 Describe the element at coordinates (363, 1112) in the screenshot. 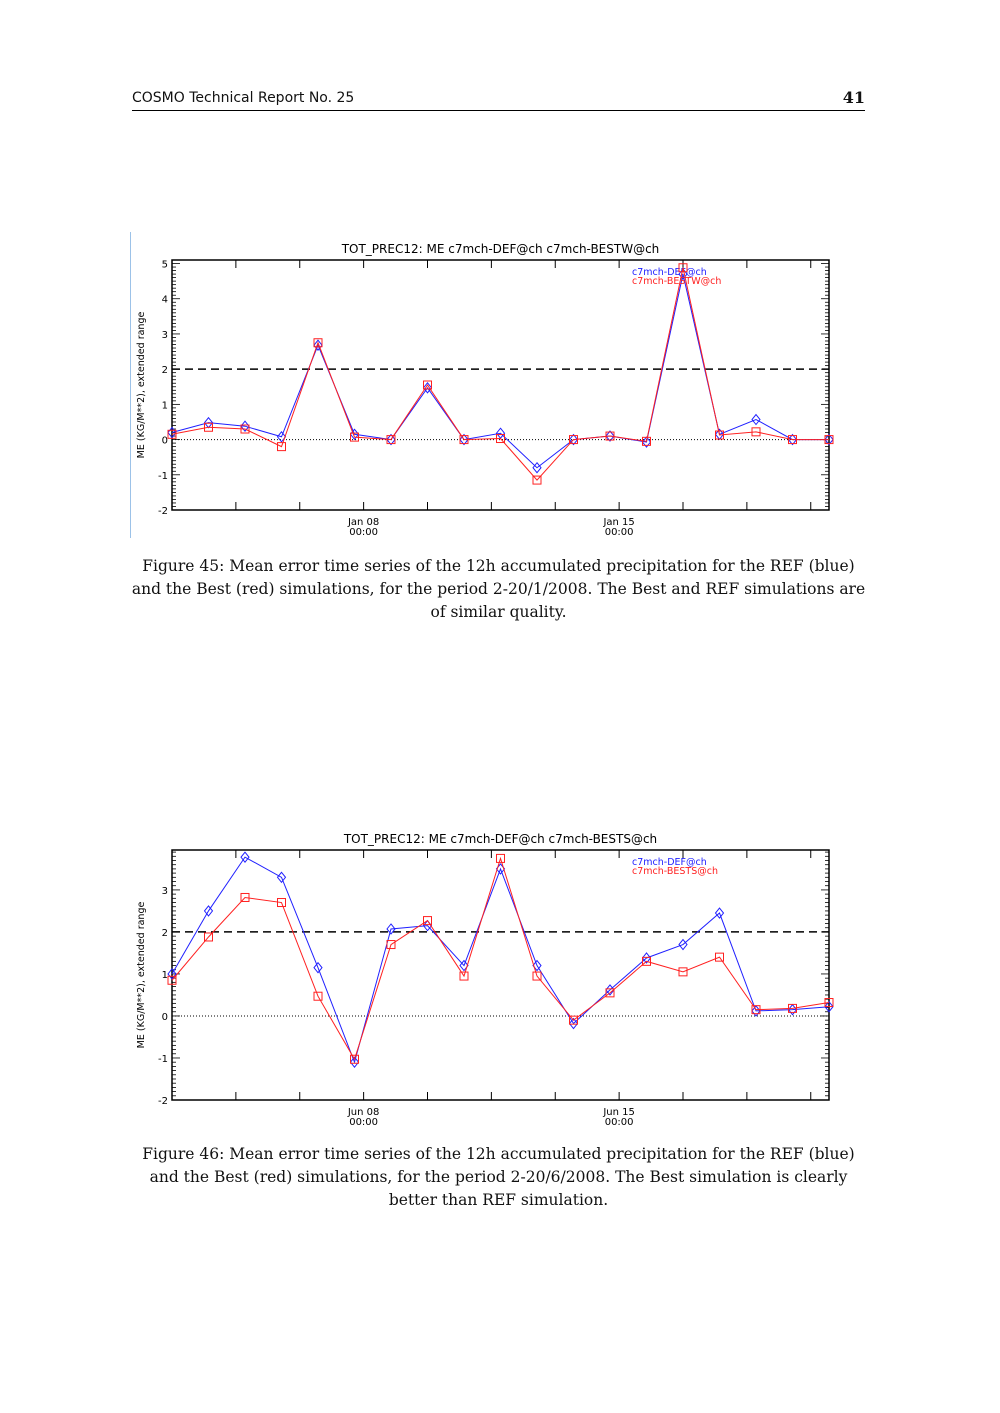

I see `x-tick-label: Jun 08` at that location.